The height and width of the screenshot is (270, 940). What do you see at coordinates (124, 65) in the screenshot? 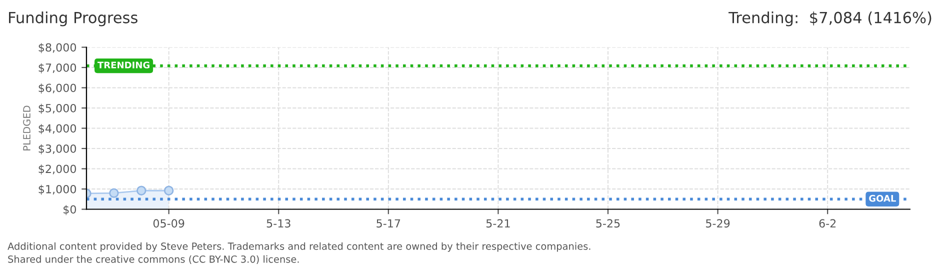
I see `ref-line-label: TRENDING` at bounding box center [124, 65].